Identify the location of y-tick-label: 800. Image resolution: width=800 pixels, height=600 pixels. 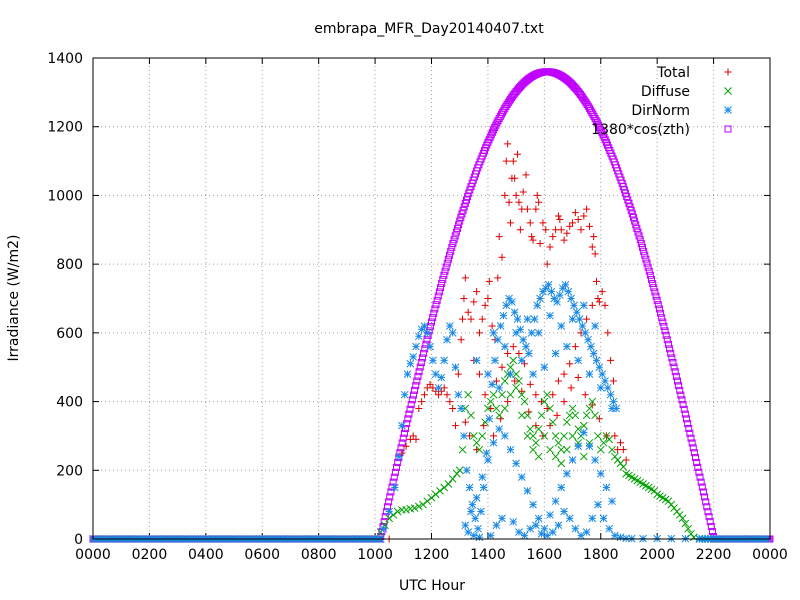
(69, 265).